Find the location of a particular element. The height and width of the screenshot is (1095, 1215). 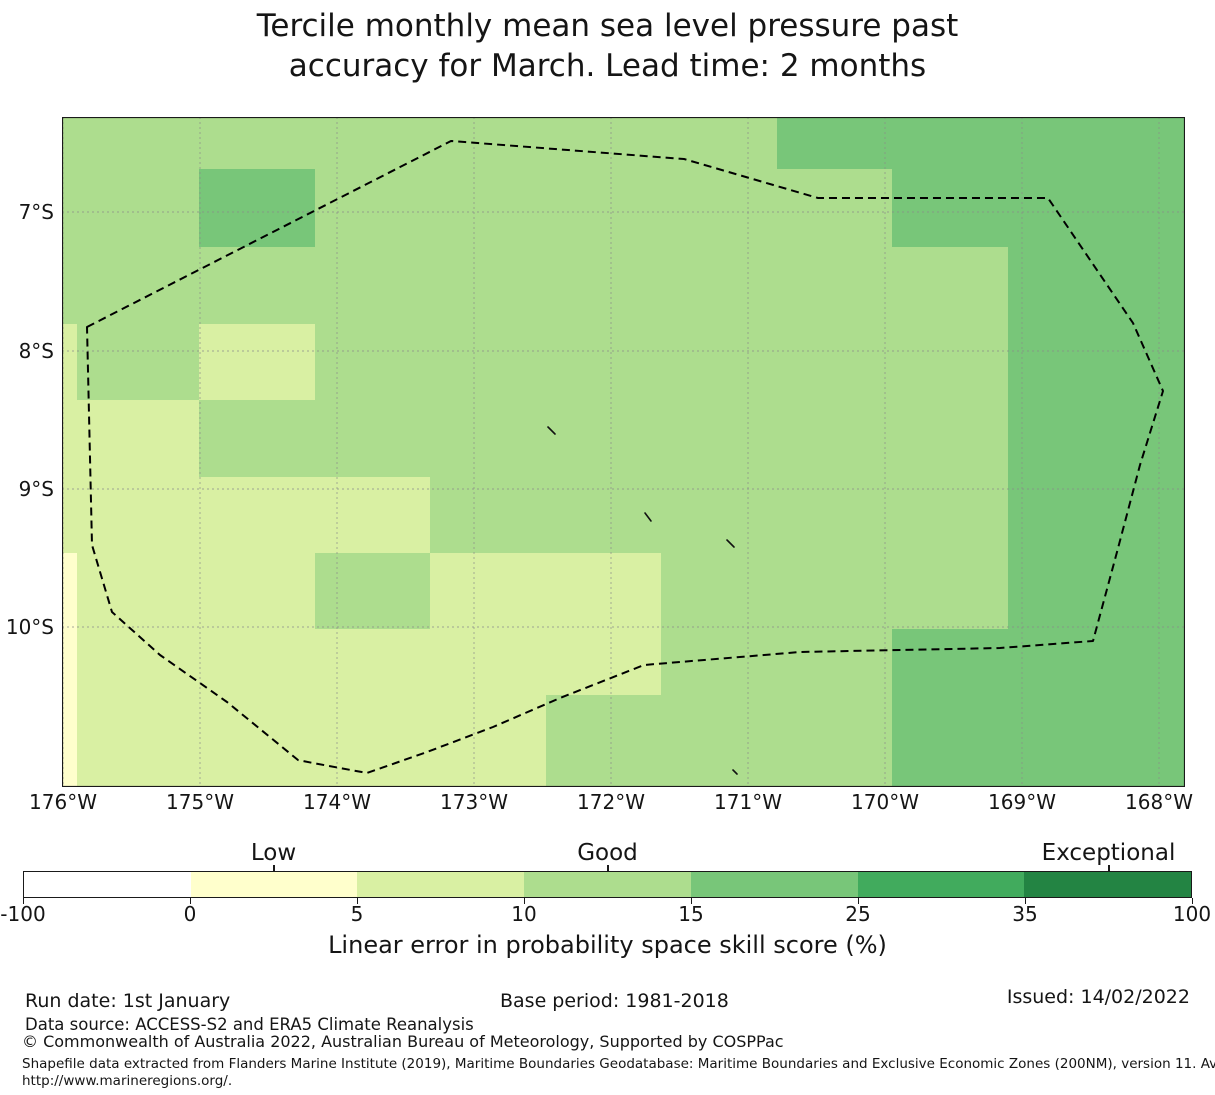

colorbar-tick-label: 15 is located at coordinates (691, 914).